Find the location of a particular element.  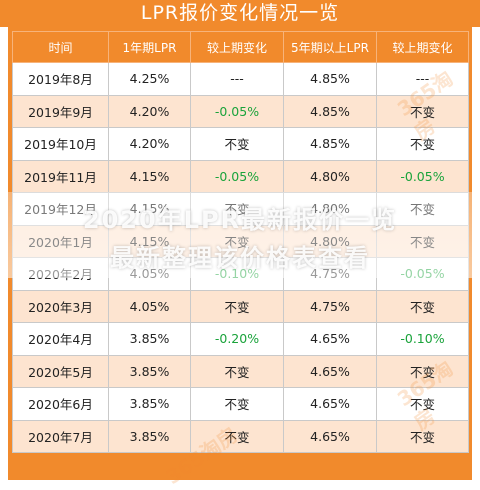

table-row: 2019年11月 4.15% -0.05% 4.80% -0.05% is located at coordinates (240, 176).